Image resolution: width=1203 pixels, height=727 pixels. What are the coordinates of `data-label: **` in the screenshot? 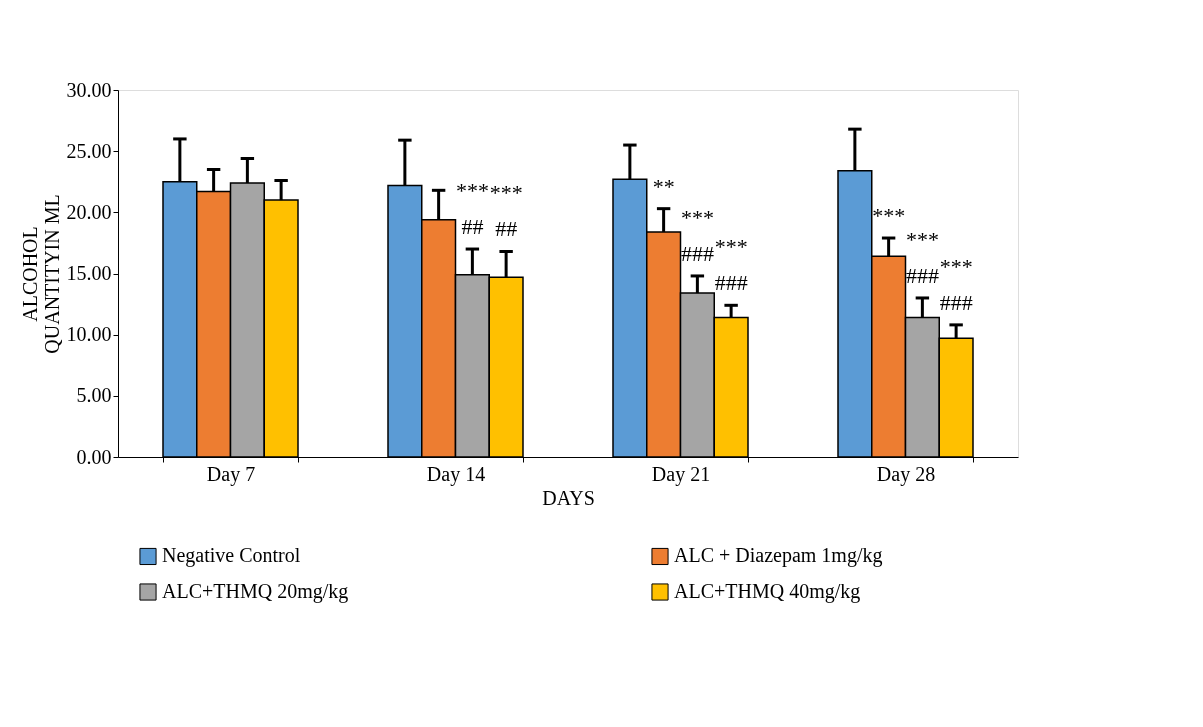 It's located at (663, 186).